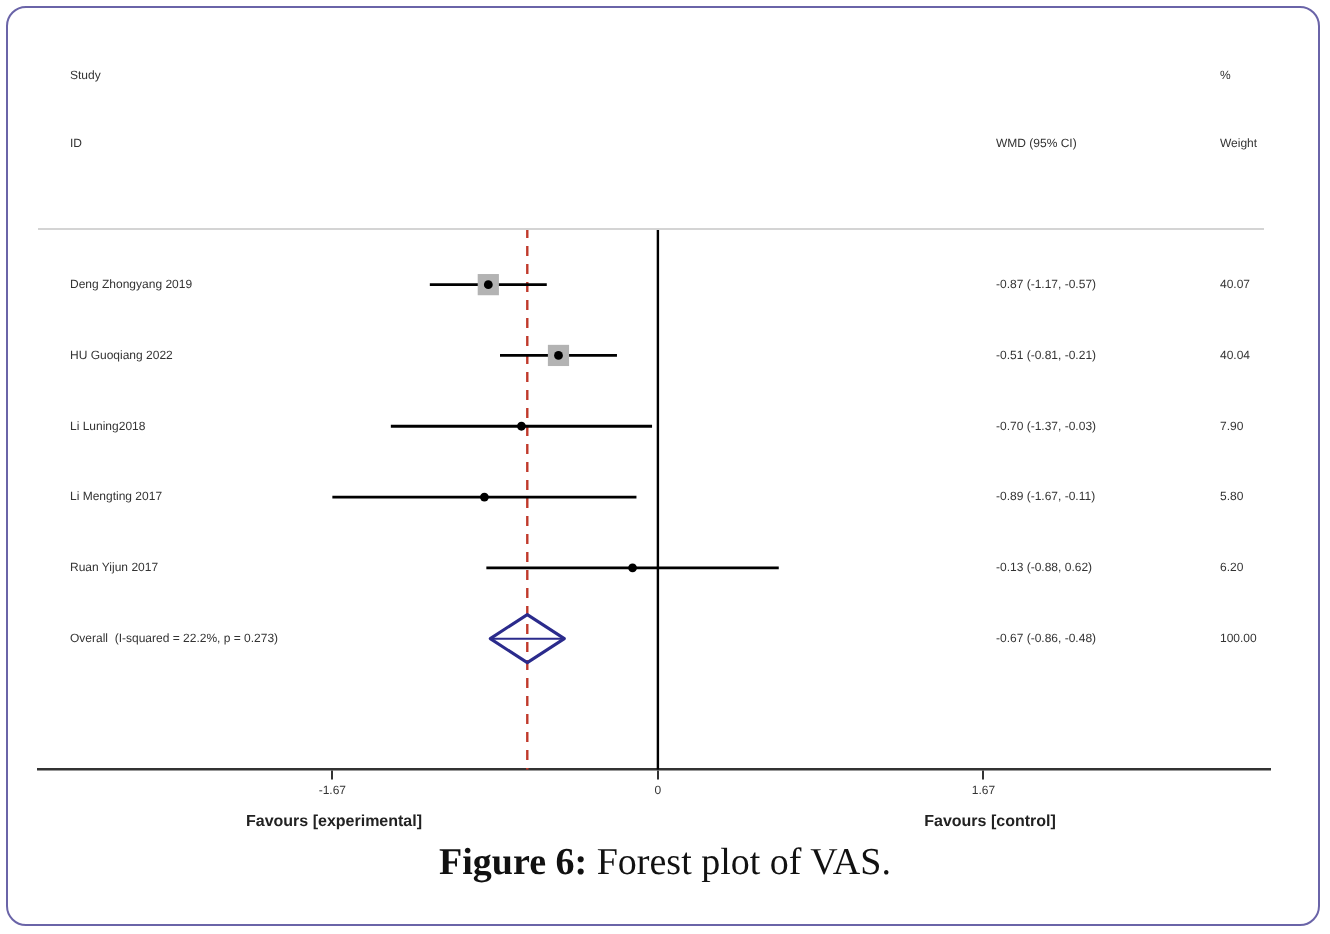 This screenshot has height=934, width=1330. I want to click on text: Figure 6: Forest plot of VAS., so click(665, 864).